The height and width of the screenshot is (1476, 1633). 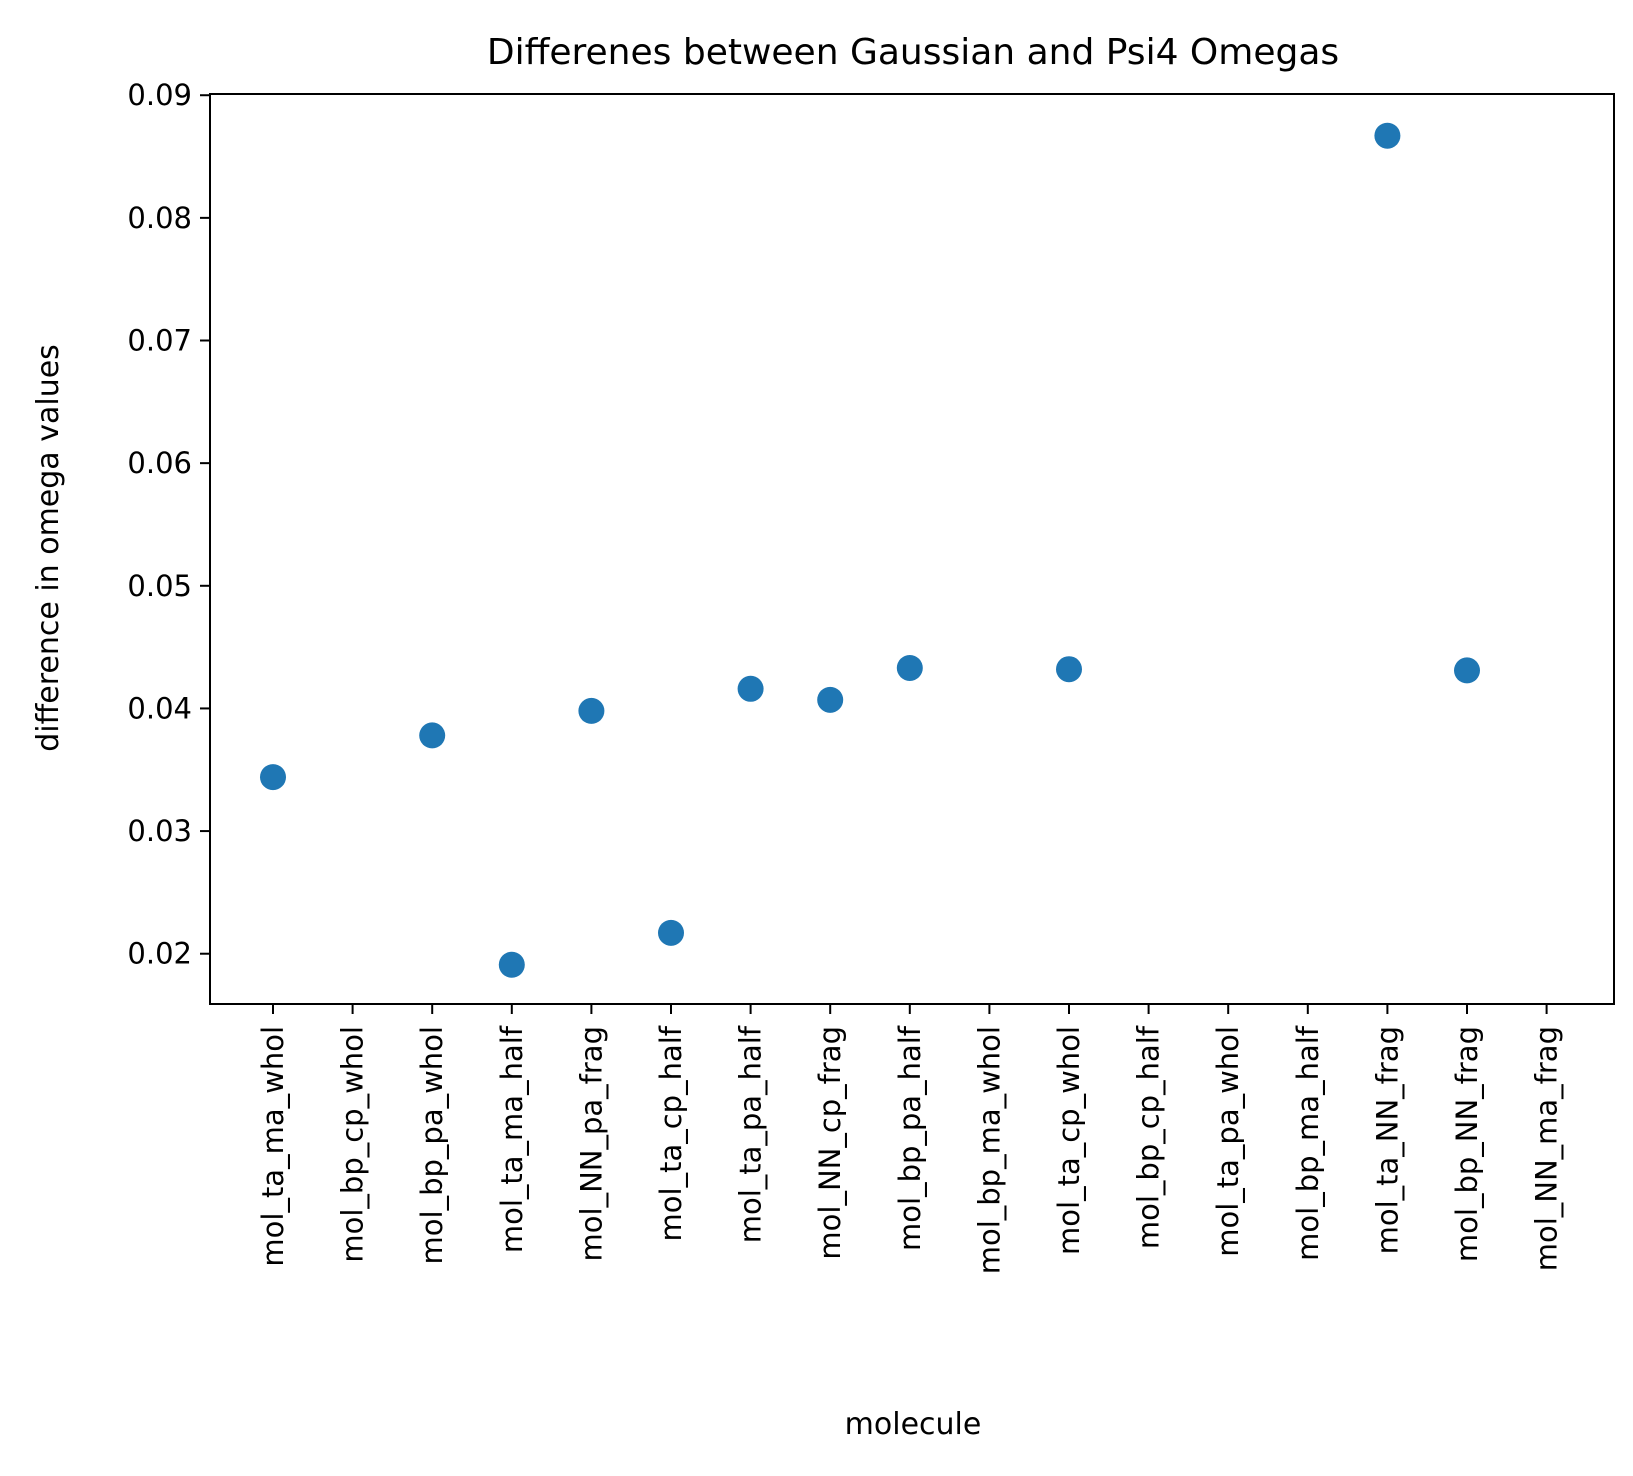 I want to click on y-tick-label: 0.08, so click(x=159, y=218).